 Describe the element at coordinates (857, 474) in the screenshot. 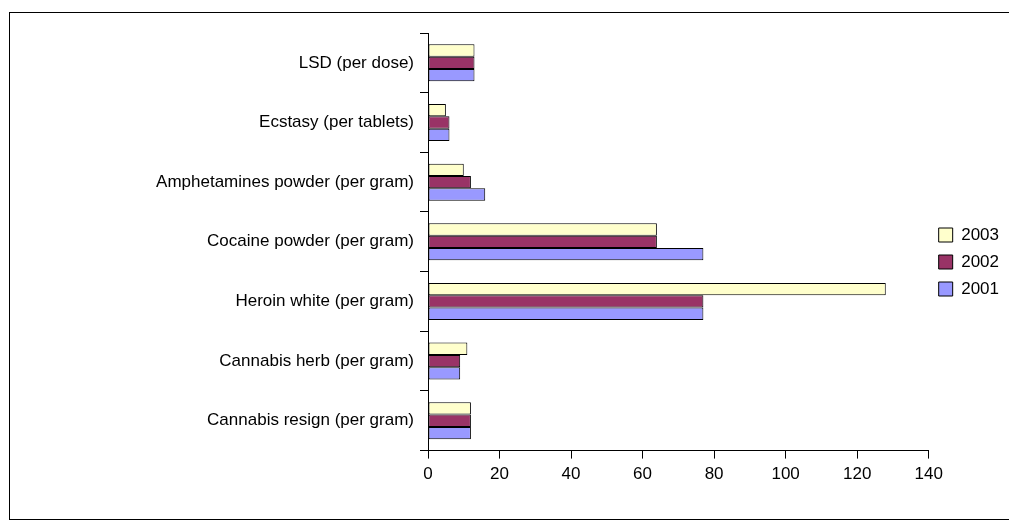

I see `x-tick-label: 120` at that location.